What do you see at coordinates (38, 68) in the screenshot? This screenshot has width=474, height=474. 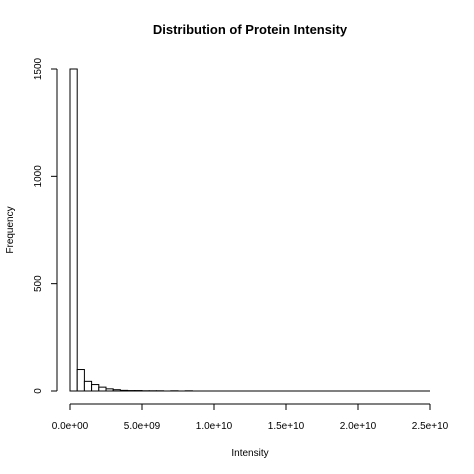 I see `y-tick-label: 1500` at bounding box center [38, 68].